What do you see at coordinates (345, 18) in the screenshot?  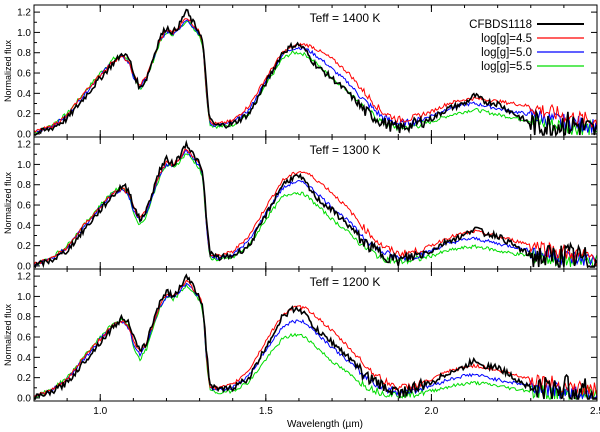 I see `panel-title: Teff = 1400 K` at bounding box center [345, 18].